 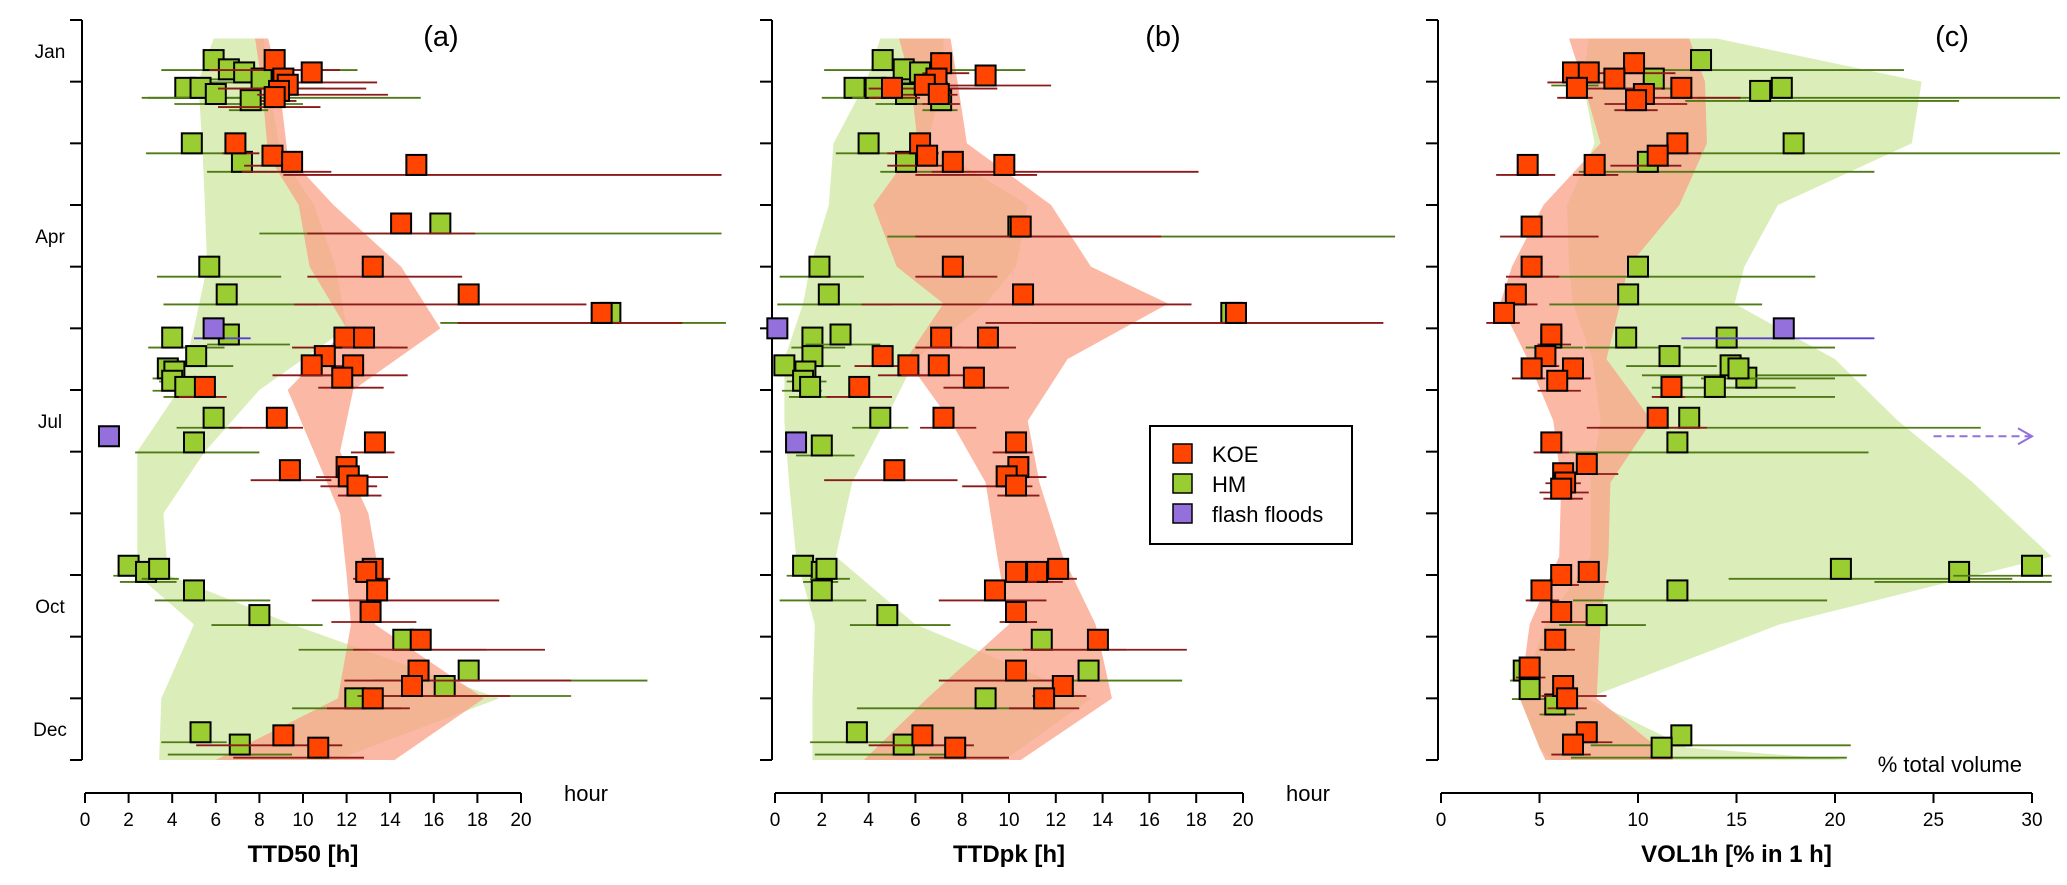 What do you see at coordinates (1055, 820) in the screenshot?
I see `x-tick-label: 12` at bounding box center [1055, 820].